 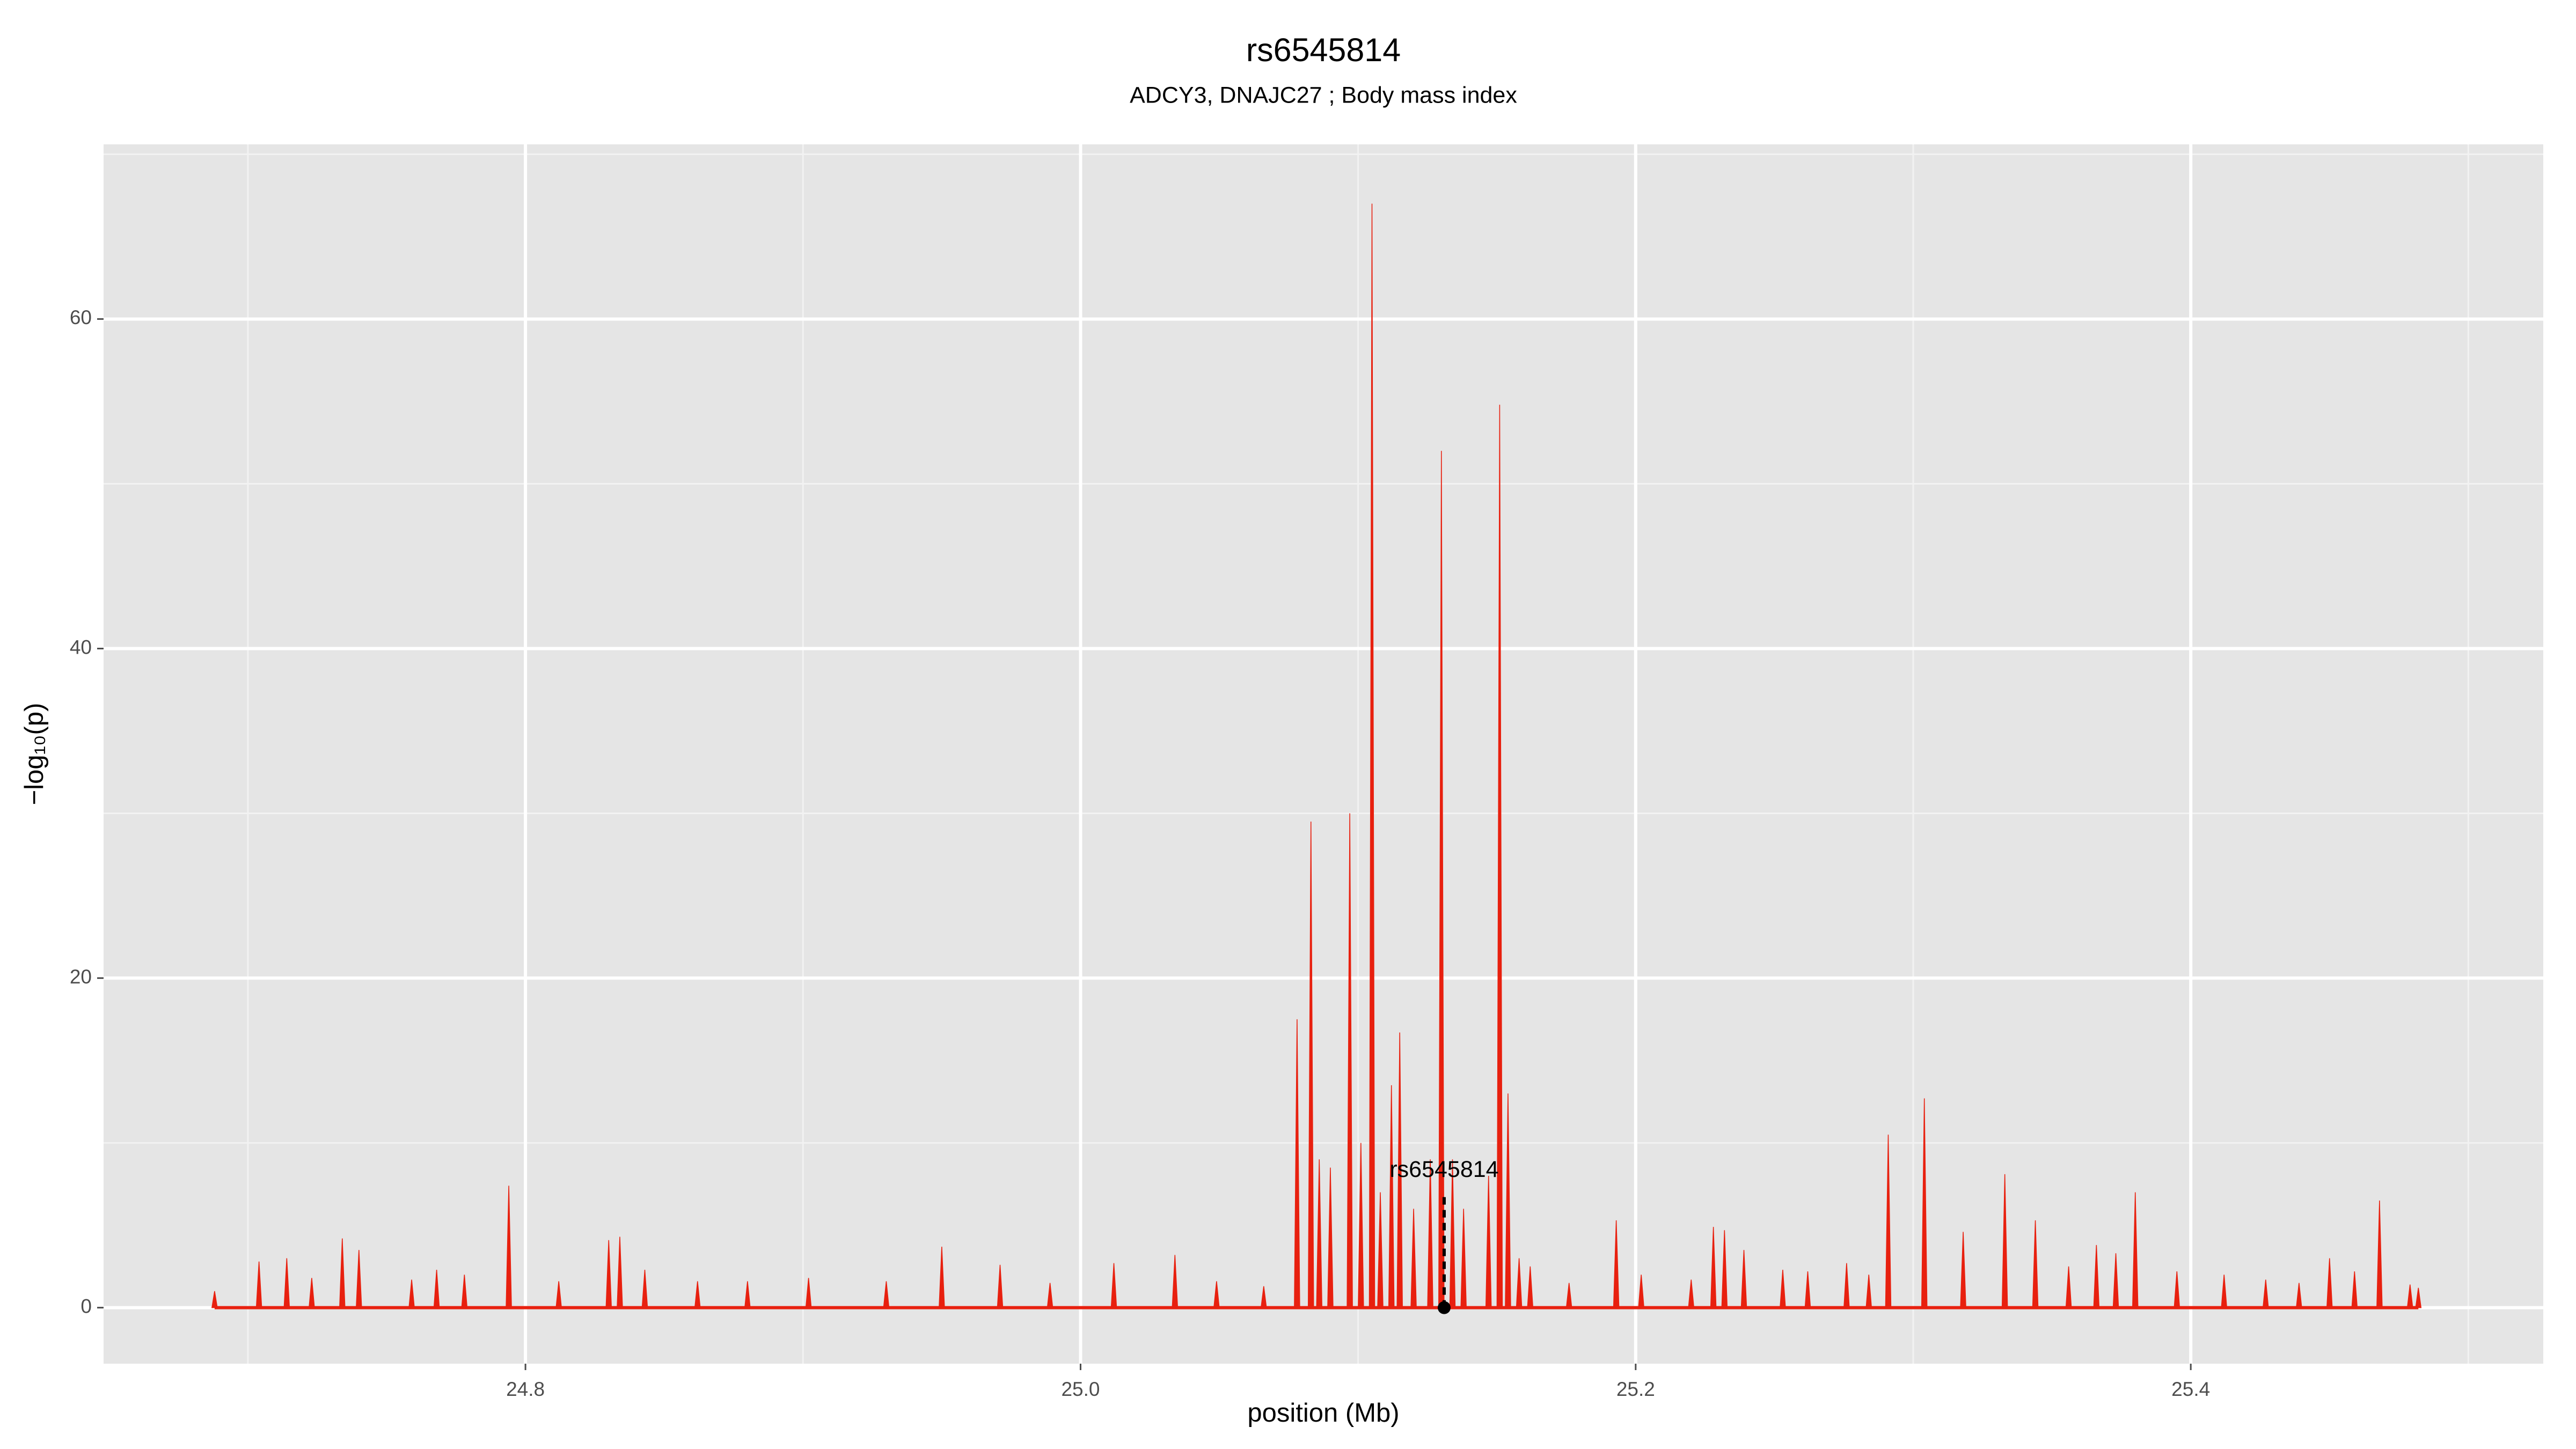 What do you see at coordinates (1323, 95) in the screenshot?
I see `chart-subtitle: ADCY3, DNAJC27 ; Body mass index` at bounding box center [1323, 95].